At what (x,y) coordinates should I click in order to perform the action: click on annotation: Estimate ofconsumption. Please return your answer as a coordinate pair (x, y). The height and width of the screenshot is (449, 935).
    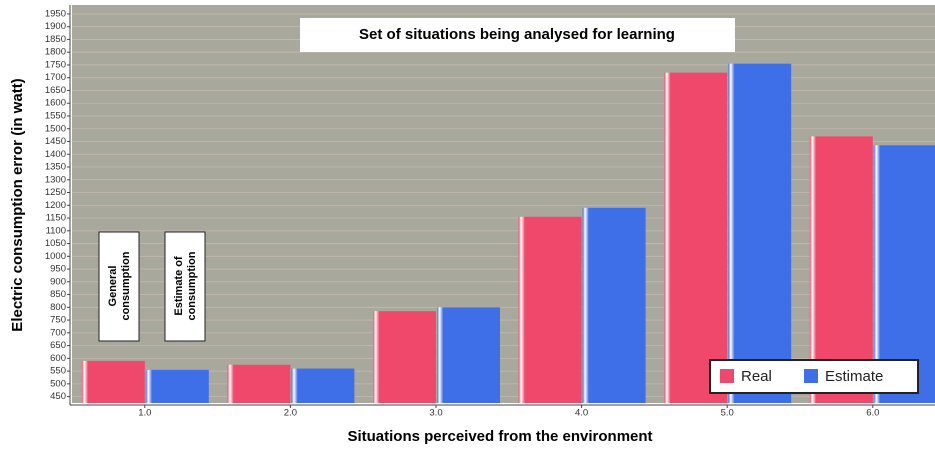
    Looking at the image, I should click on (185, 285).